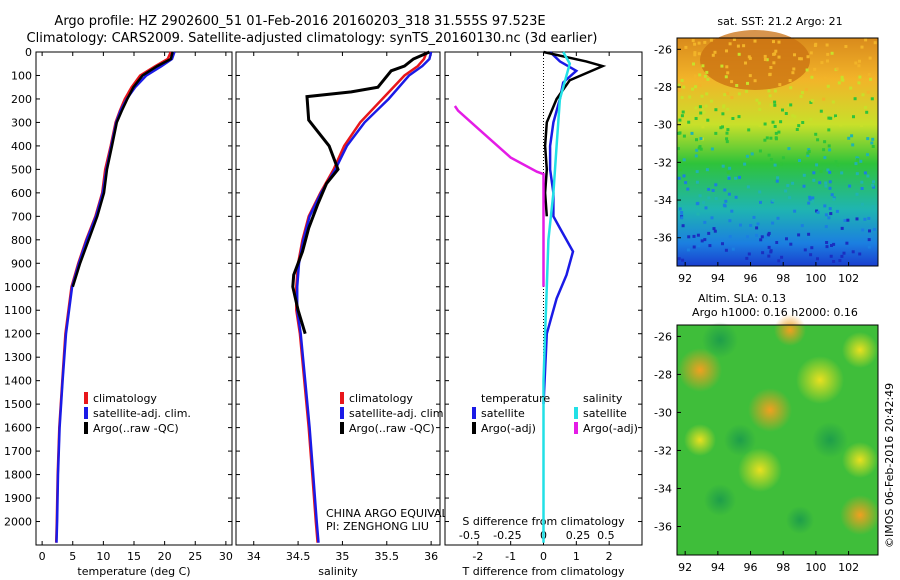 The height and width of the screenshot is (580, 900). Describe the element at coordinates (663, 162) in the screenshot. I see `map-ytick-label: -32` at that location.